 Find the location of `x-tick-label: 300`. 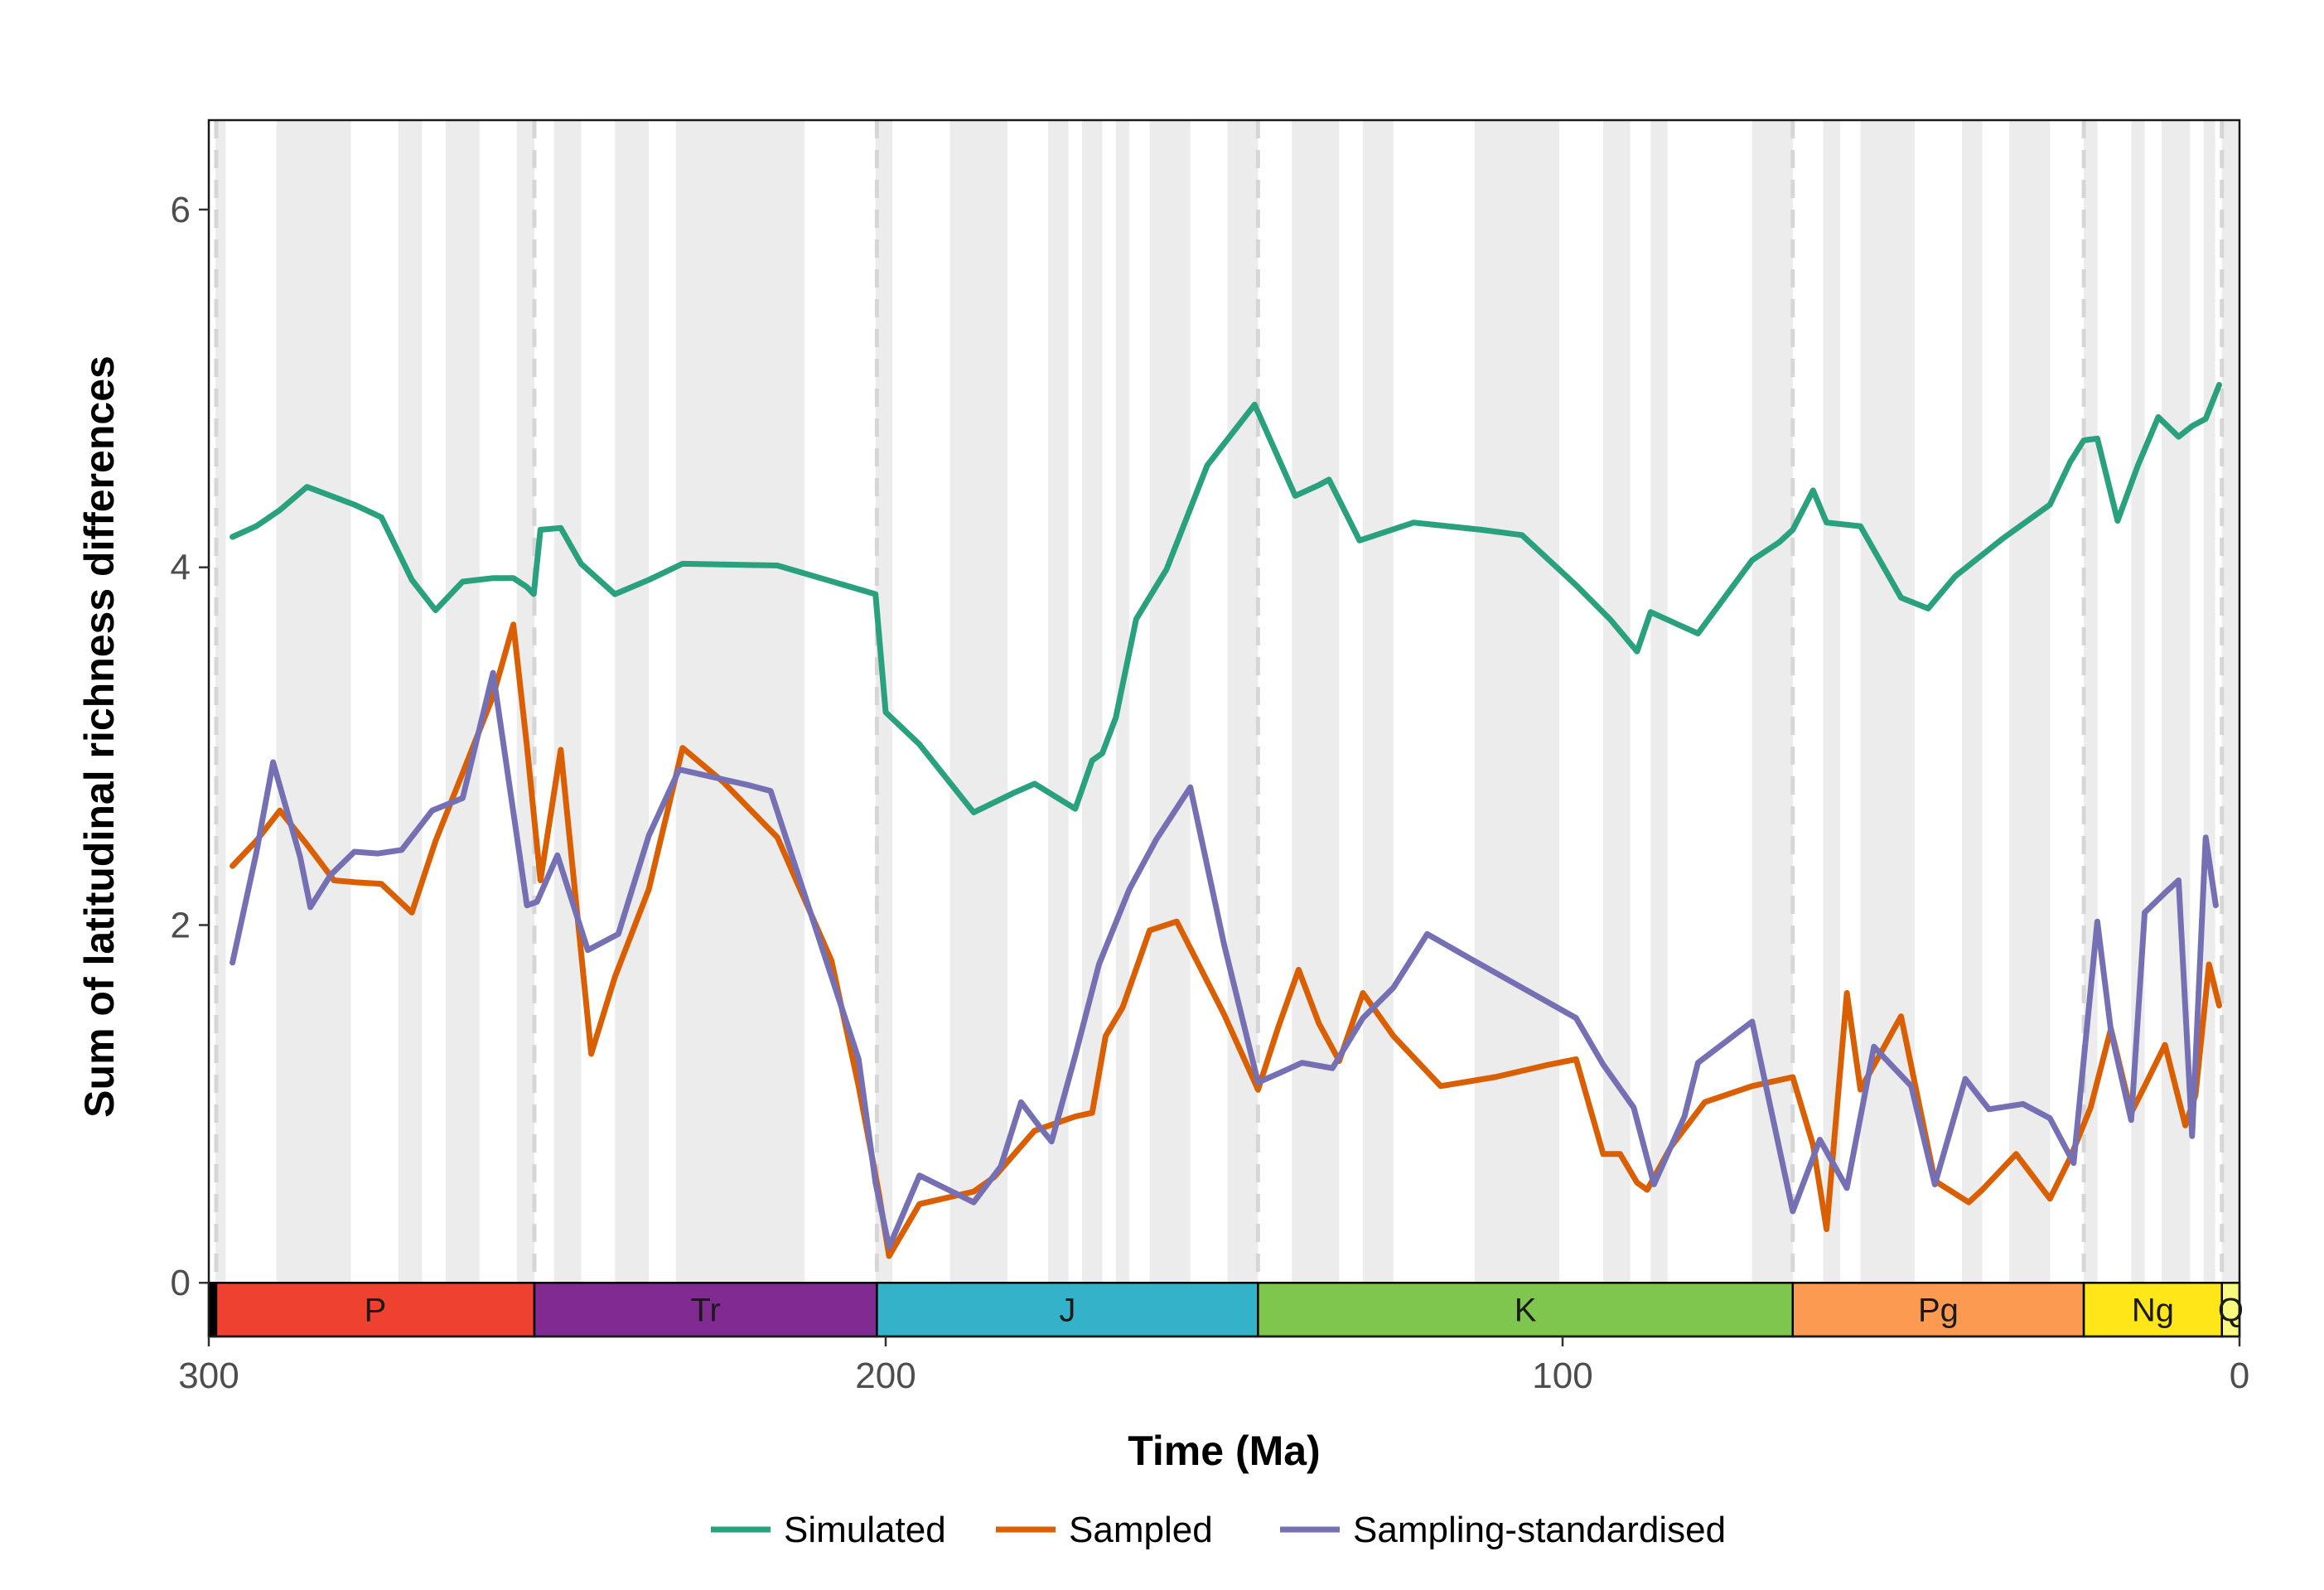

x-tick-label: 300 is located at coordinates (209, 1376).